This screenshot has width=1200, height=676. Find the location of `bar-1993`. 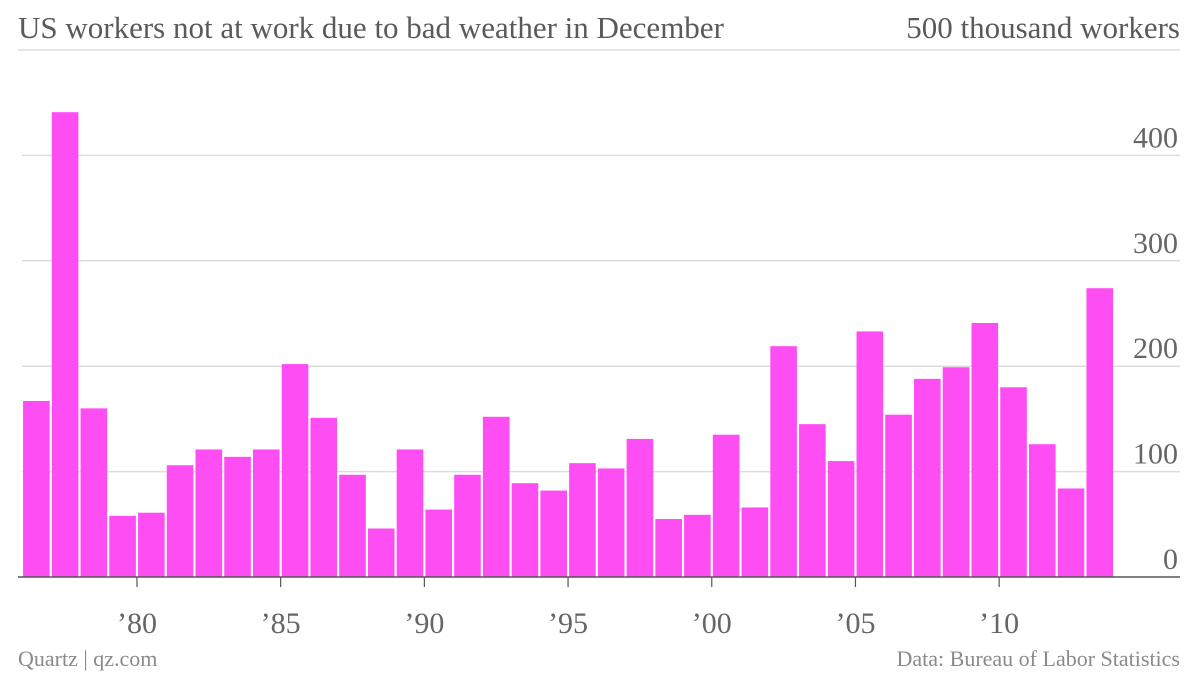

bar-1993 is located at coordinates (525, 530).